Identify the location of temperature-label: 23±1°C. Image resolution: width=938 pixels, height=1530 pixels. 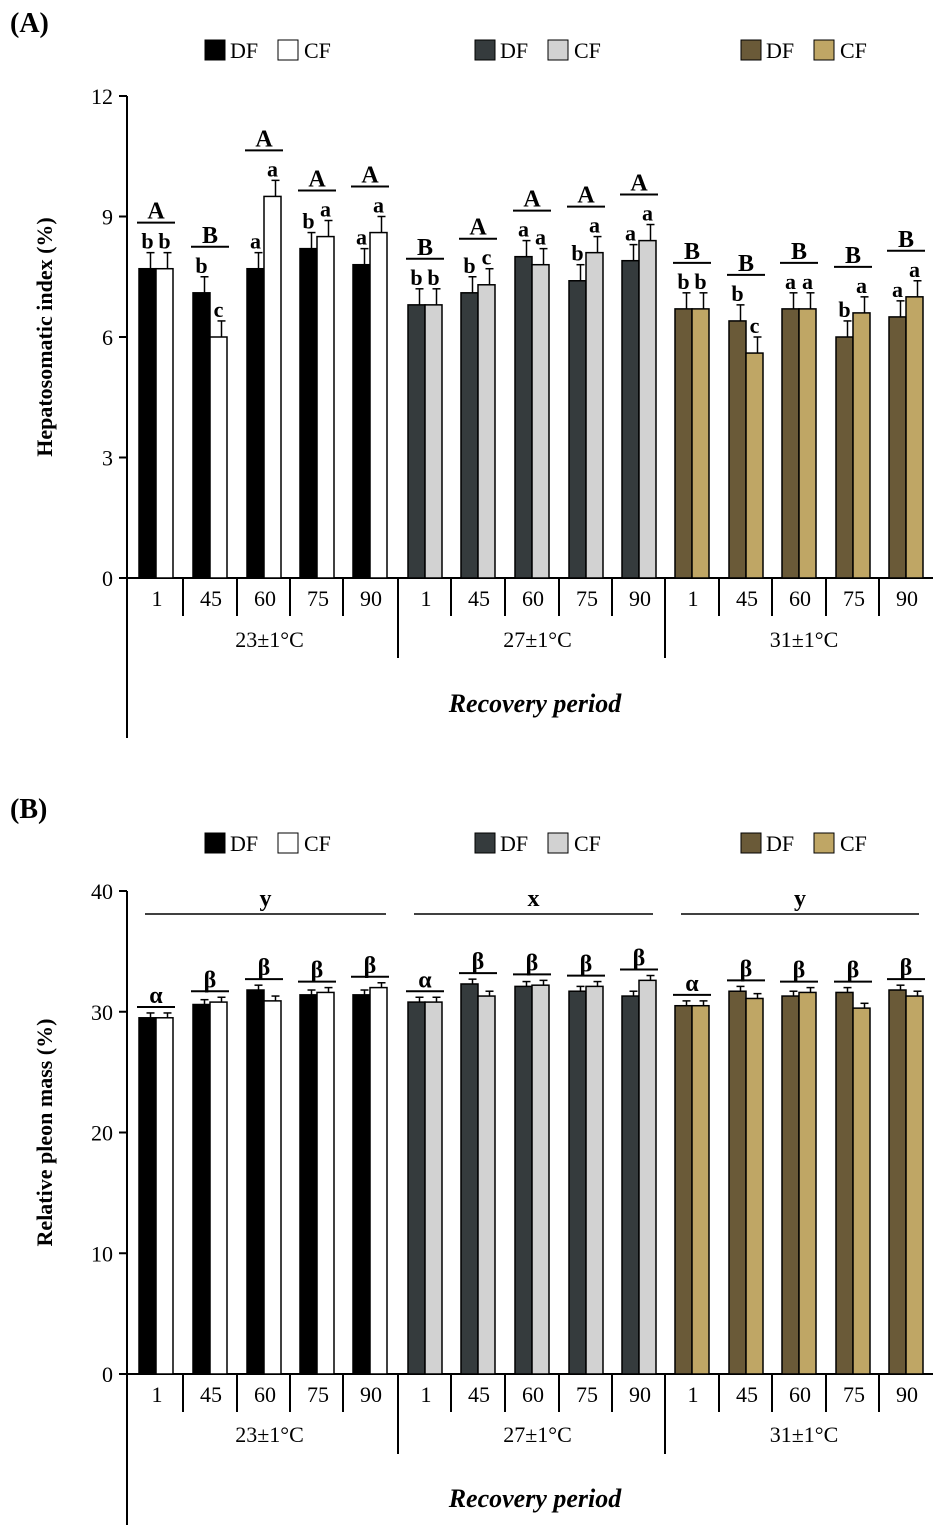
(269, 1434).